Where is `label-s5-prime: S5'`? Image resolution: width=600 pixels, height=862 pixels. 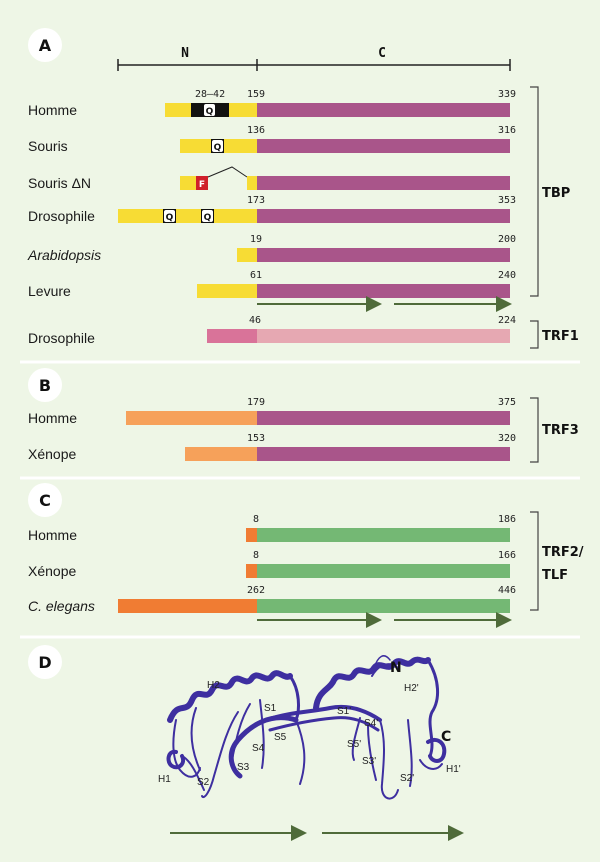 label-s5-prime: S5' is located at coordinates (354, 744).